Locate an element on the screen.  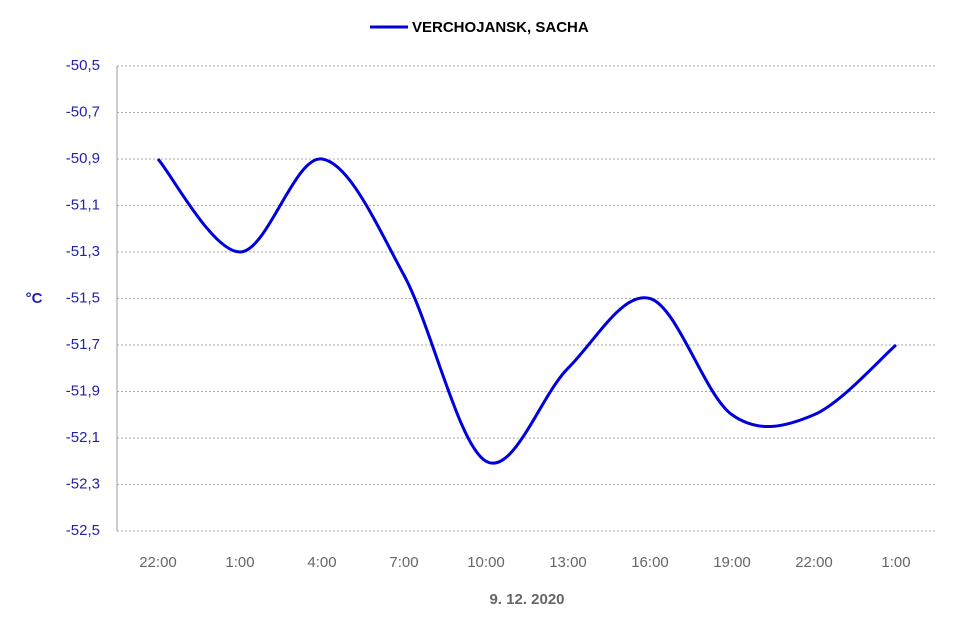
y-tick-label: -52,1 is located at coordinates (83, 437).